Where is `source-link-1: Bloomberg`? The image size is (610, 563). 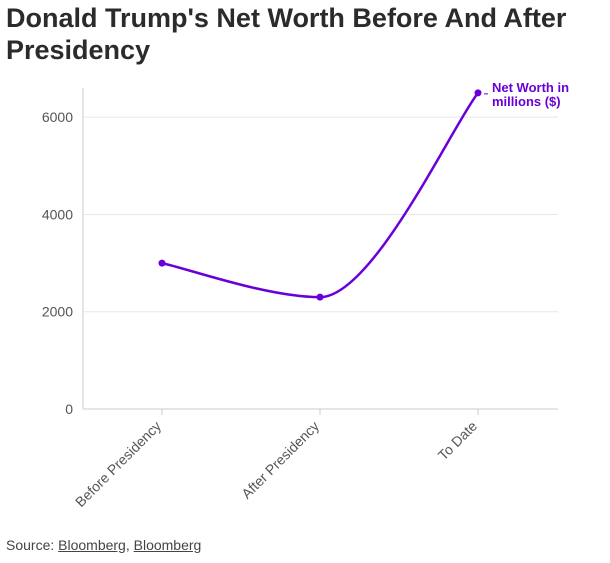
source-link-1: Bloomberg is located at coordinates (92, 545).